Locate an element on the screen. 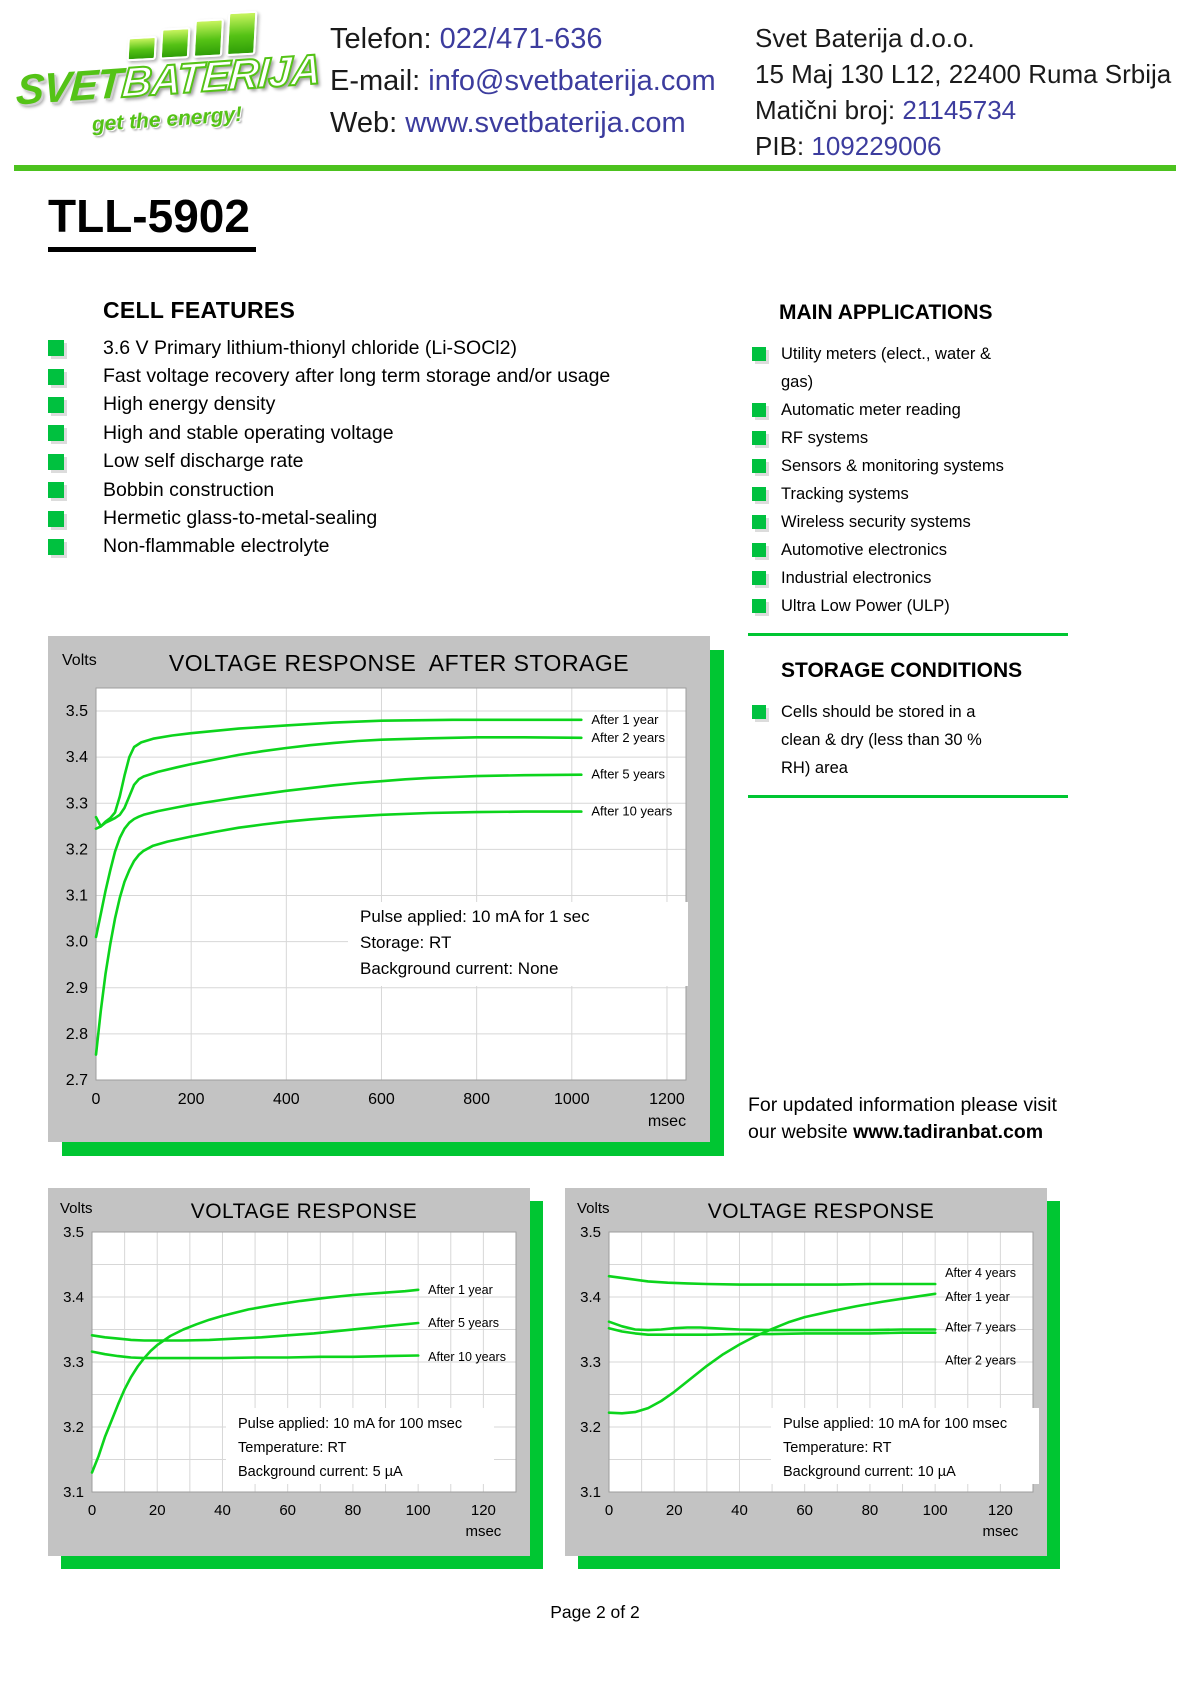 Image resolution: width=1190 pixels, height=1684 pixels. page-title: TLL-5902 is located at coordinates (152, 222).